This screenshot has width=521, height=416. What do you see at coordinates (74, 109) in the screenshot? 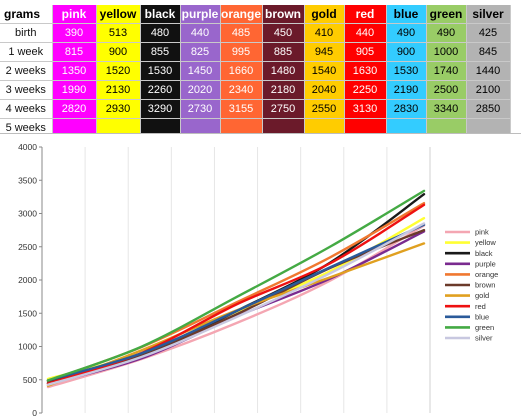
I see `table-cell: 2820` at bounding box center [74, 109].